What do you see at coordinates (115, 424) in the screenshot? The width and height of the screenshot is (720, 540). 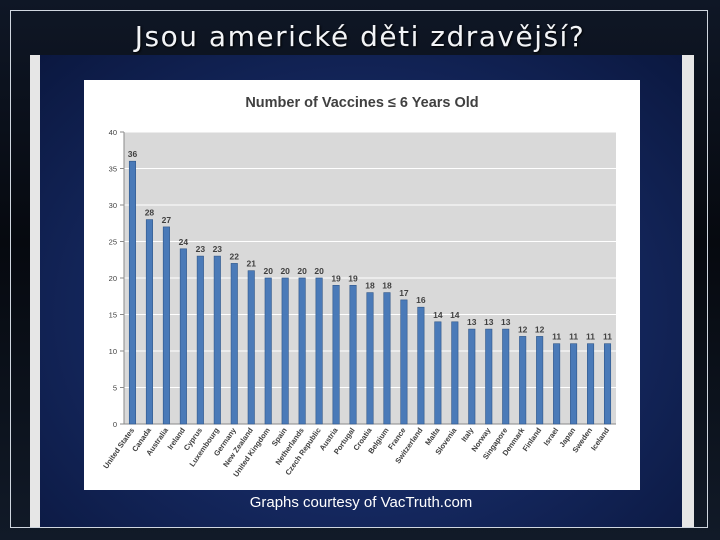 I see `y-tick-label: 0` at bounding box center [115, 424].